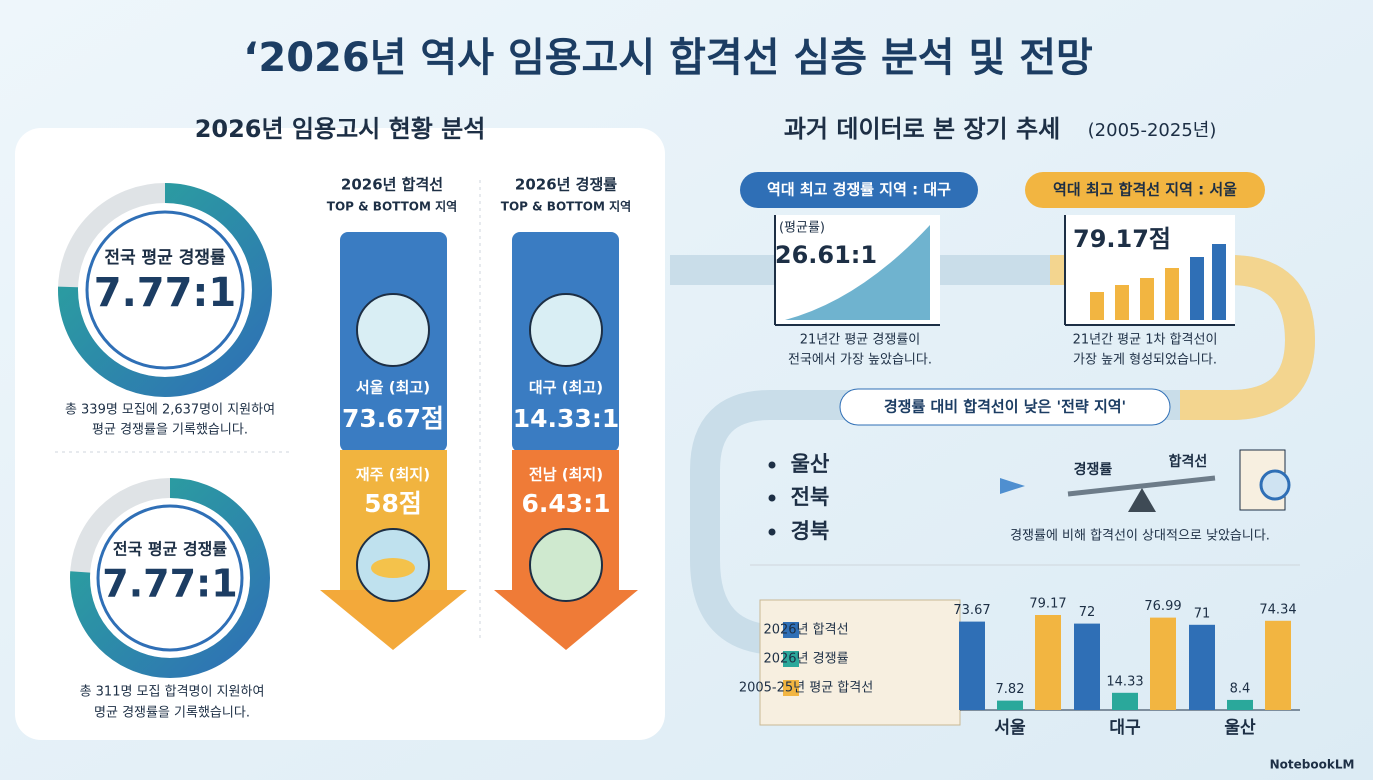  What do you see at coordinates (1145, 340) in the screenshot?
I see `card-caption: 21년간 평균 1차 합격선이` at bounding box center [1145, 340].